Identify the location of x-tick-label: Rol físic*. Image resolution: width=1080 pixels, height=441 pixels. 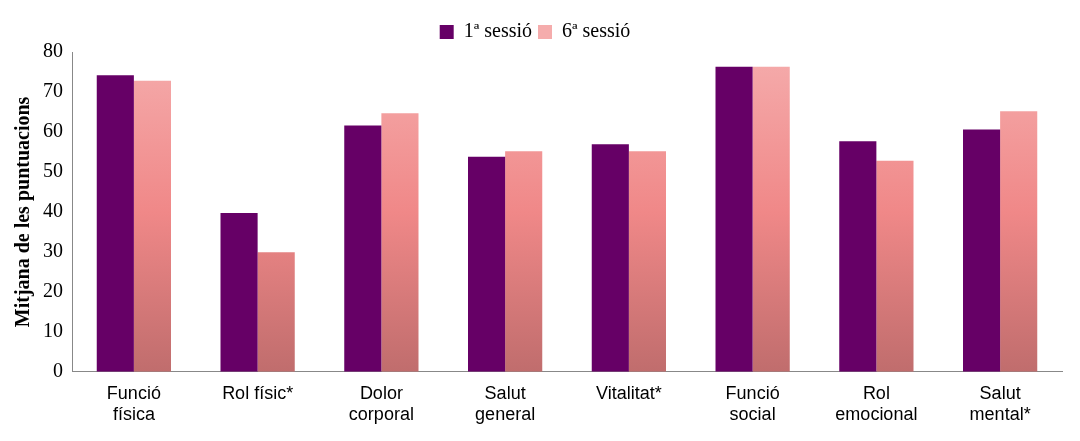
(258, 392).